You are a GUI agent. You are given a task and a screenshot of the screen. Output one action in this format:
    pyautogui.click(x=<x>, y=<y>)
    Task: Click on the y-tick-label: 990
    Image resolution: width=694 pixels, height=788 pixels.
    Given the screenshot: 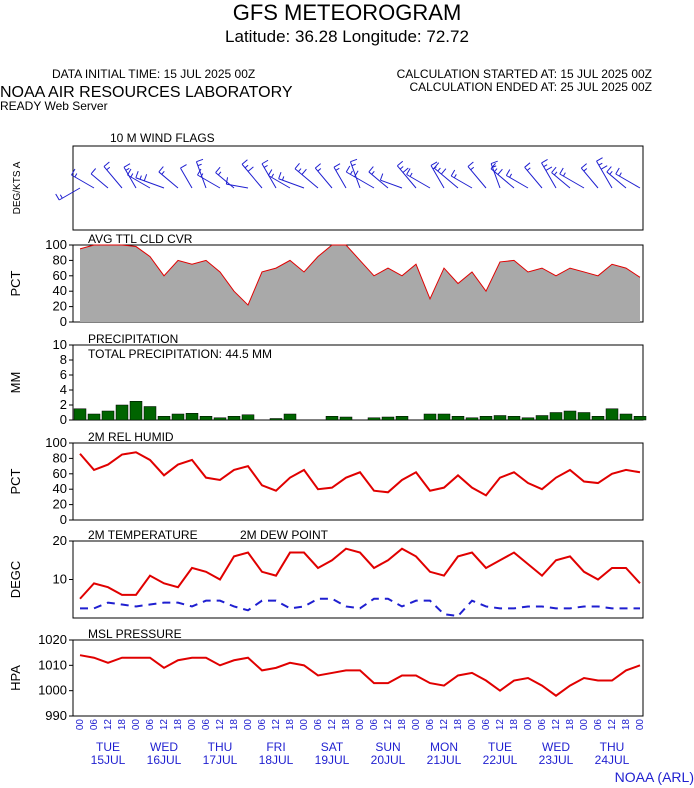 What is the action you would take?
    pyautogui.click(x=56, y=715)
    